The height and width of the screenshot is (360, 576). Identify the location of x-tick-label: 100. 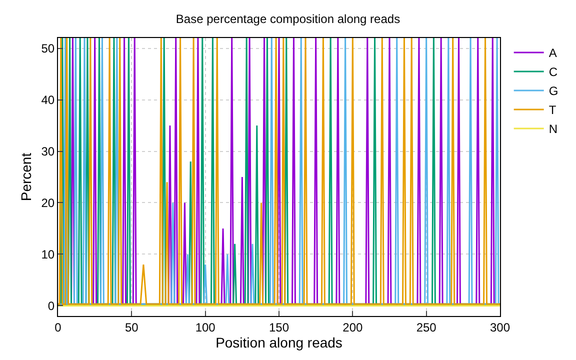
(205, 327).